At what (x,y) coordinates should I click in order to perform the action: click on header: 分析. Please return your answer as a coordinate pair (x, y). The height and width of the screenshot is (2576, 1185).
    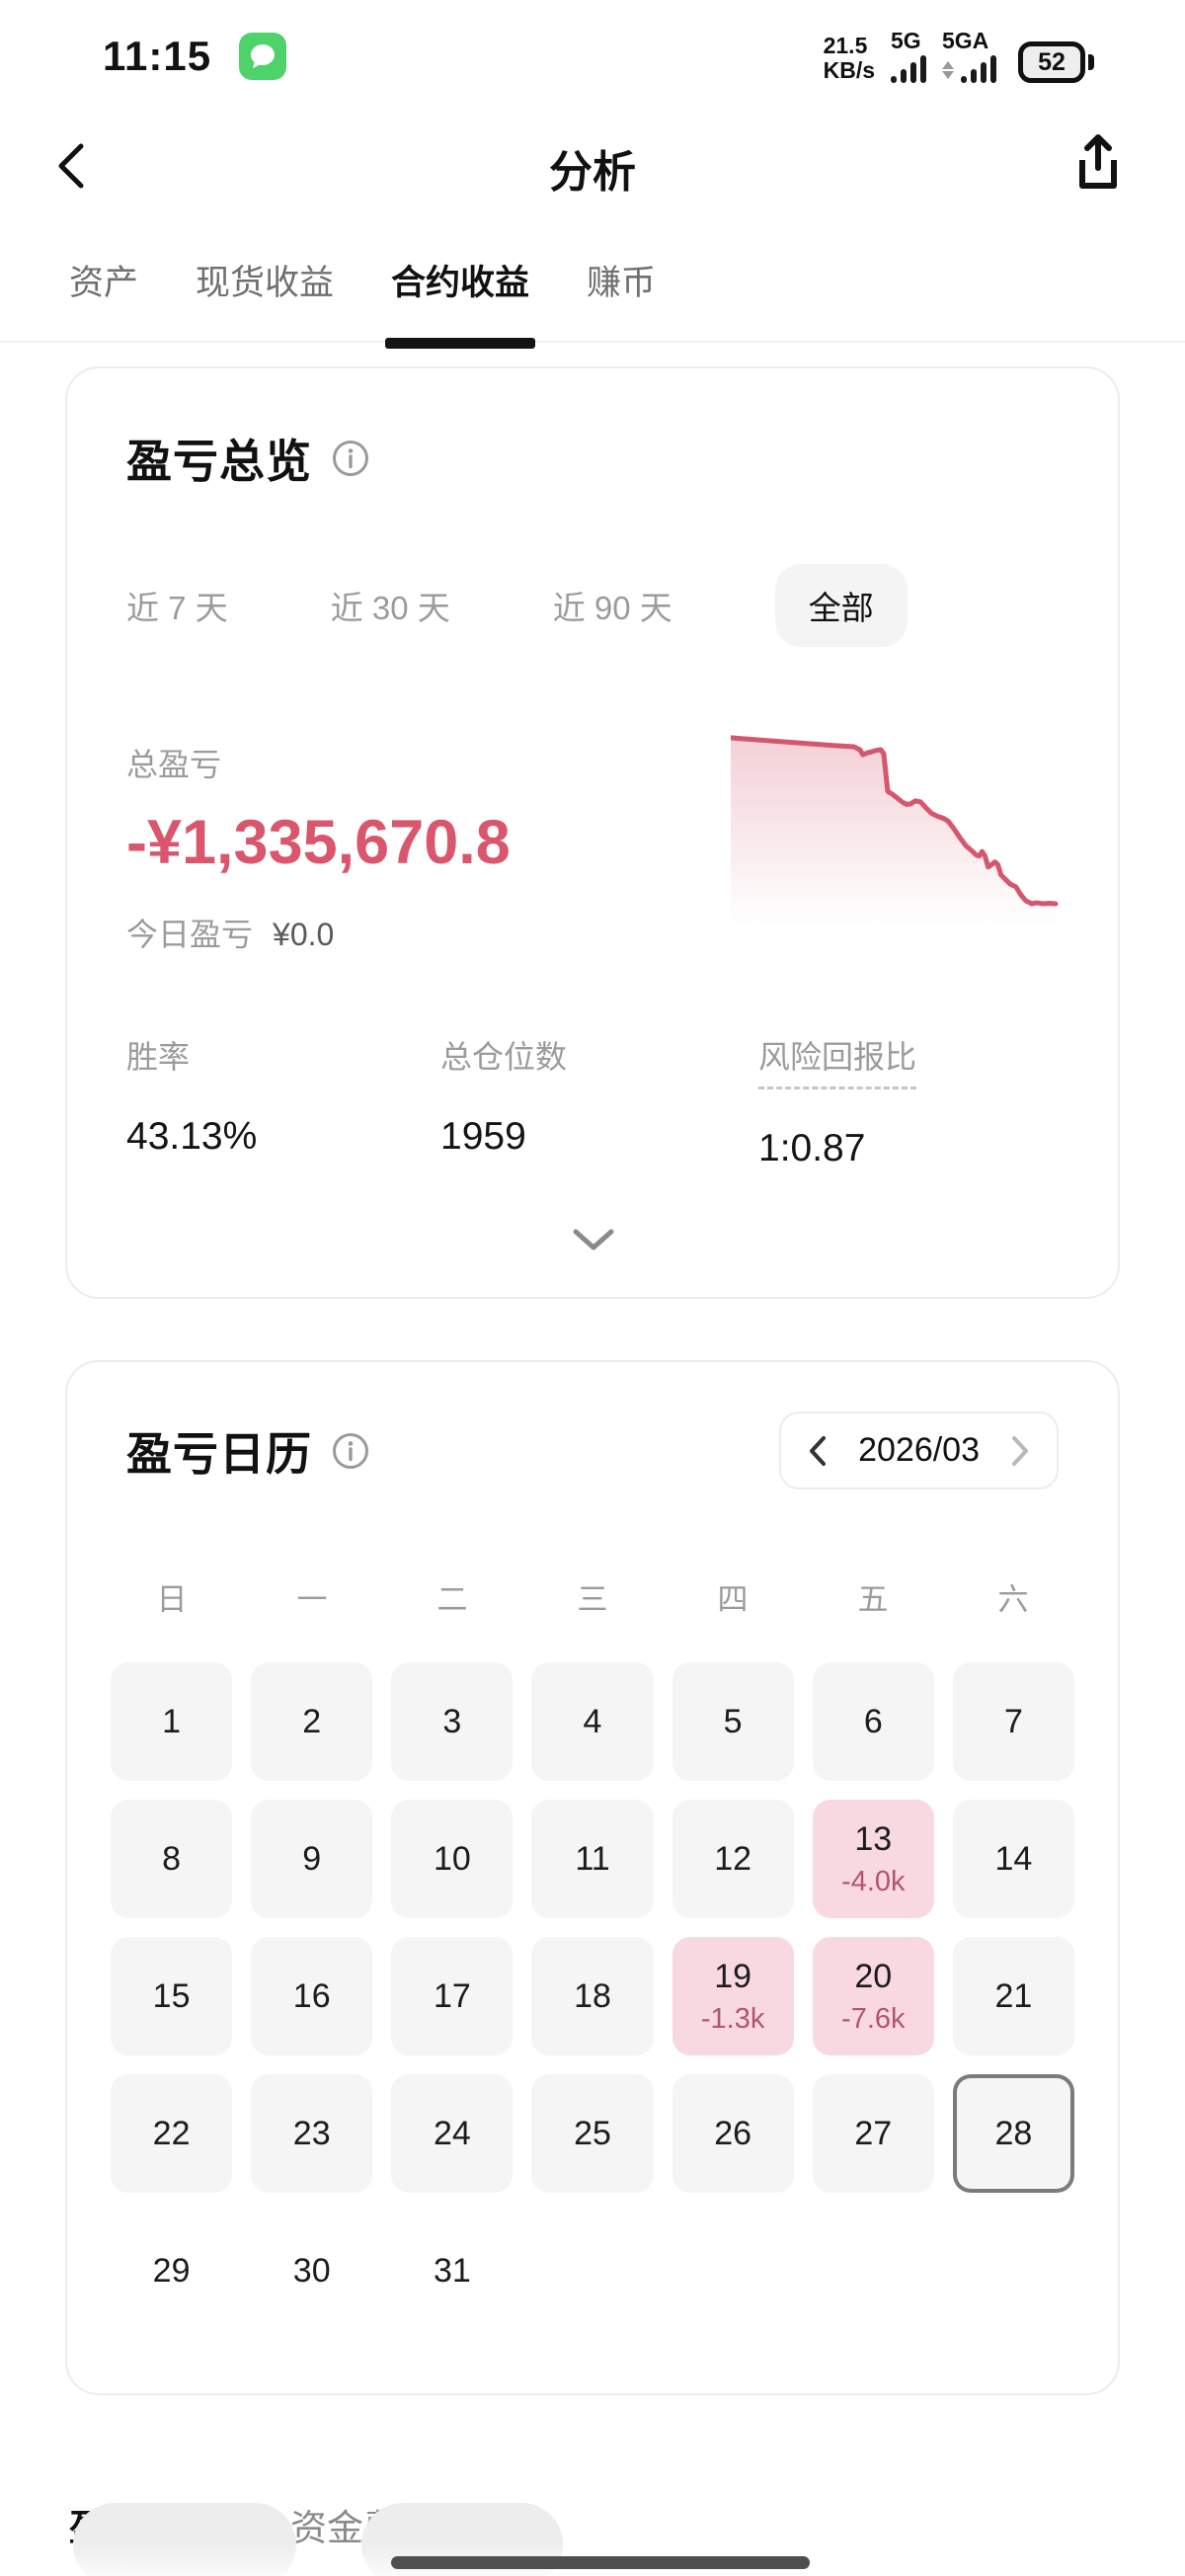
    Looking at the image, I should click on (592, 167).